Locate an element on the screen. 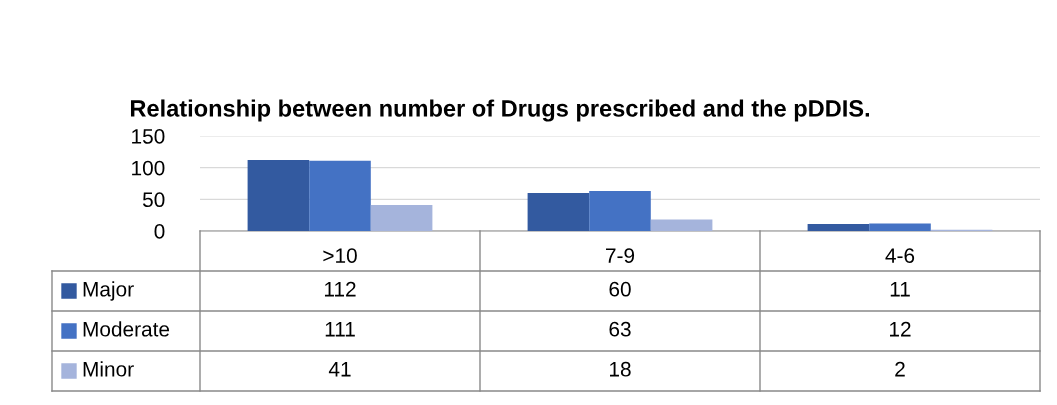 The height and width of the screenshot is (405, 1057). x-tick-label: >10 is located at coordinates (340, 255).